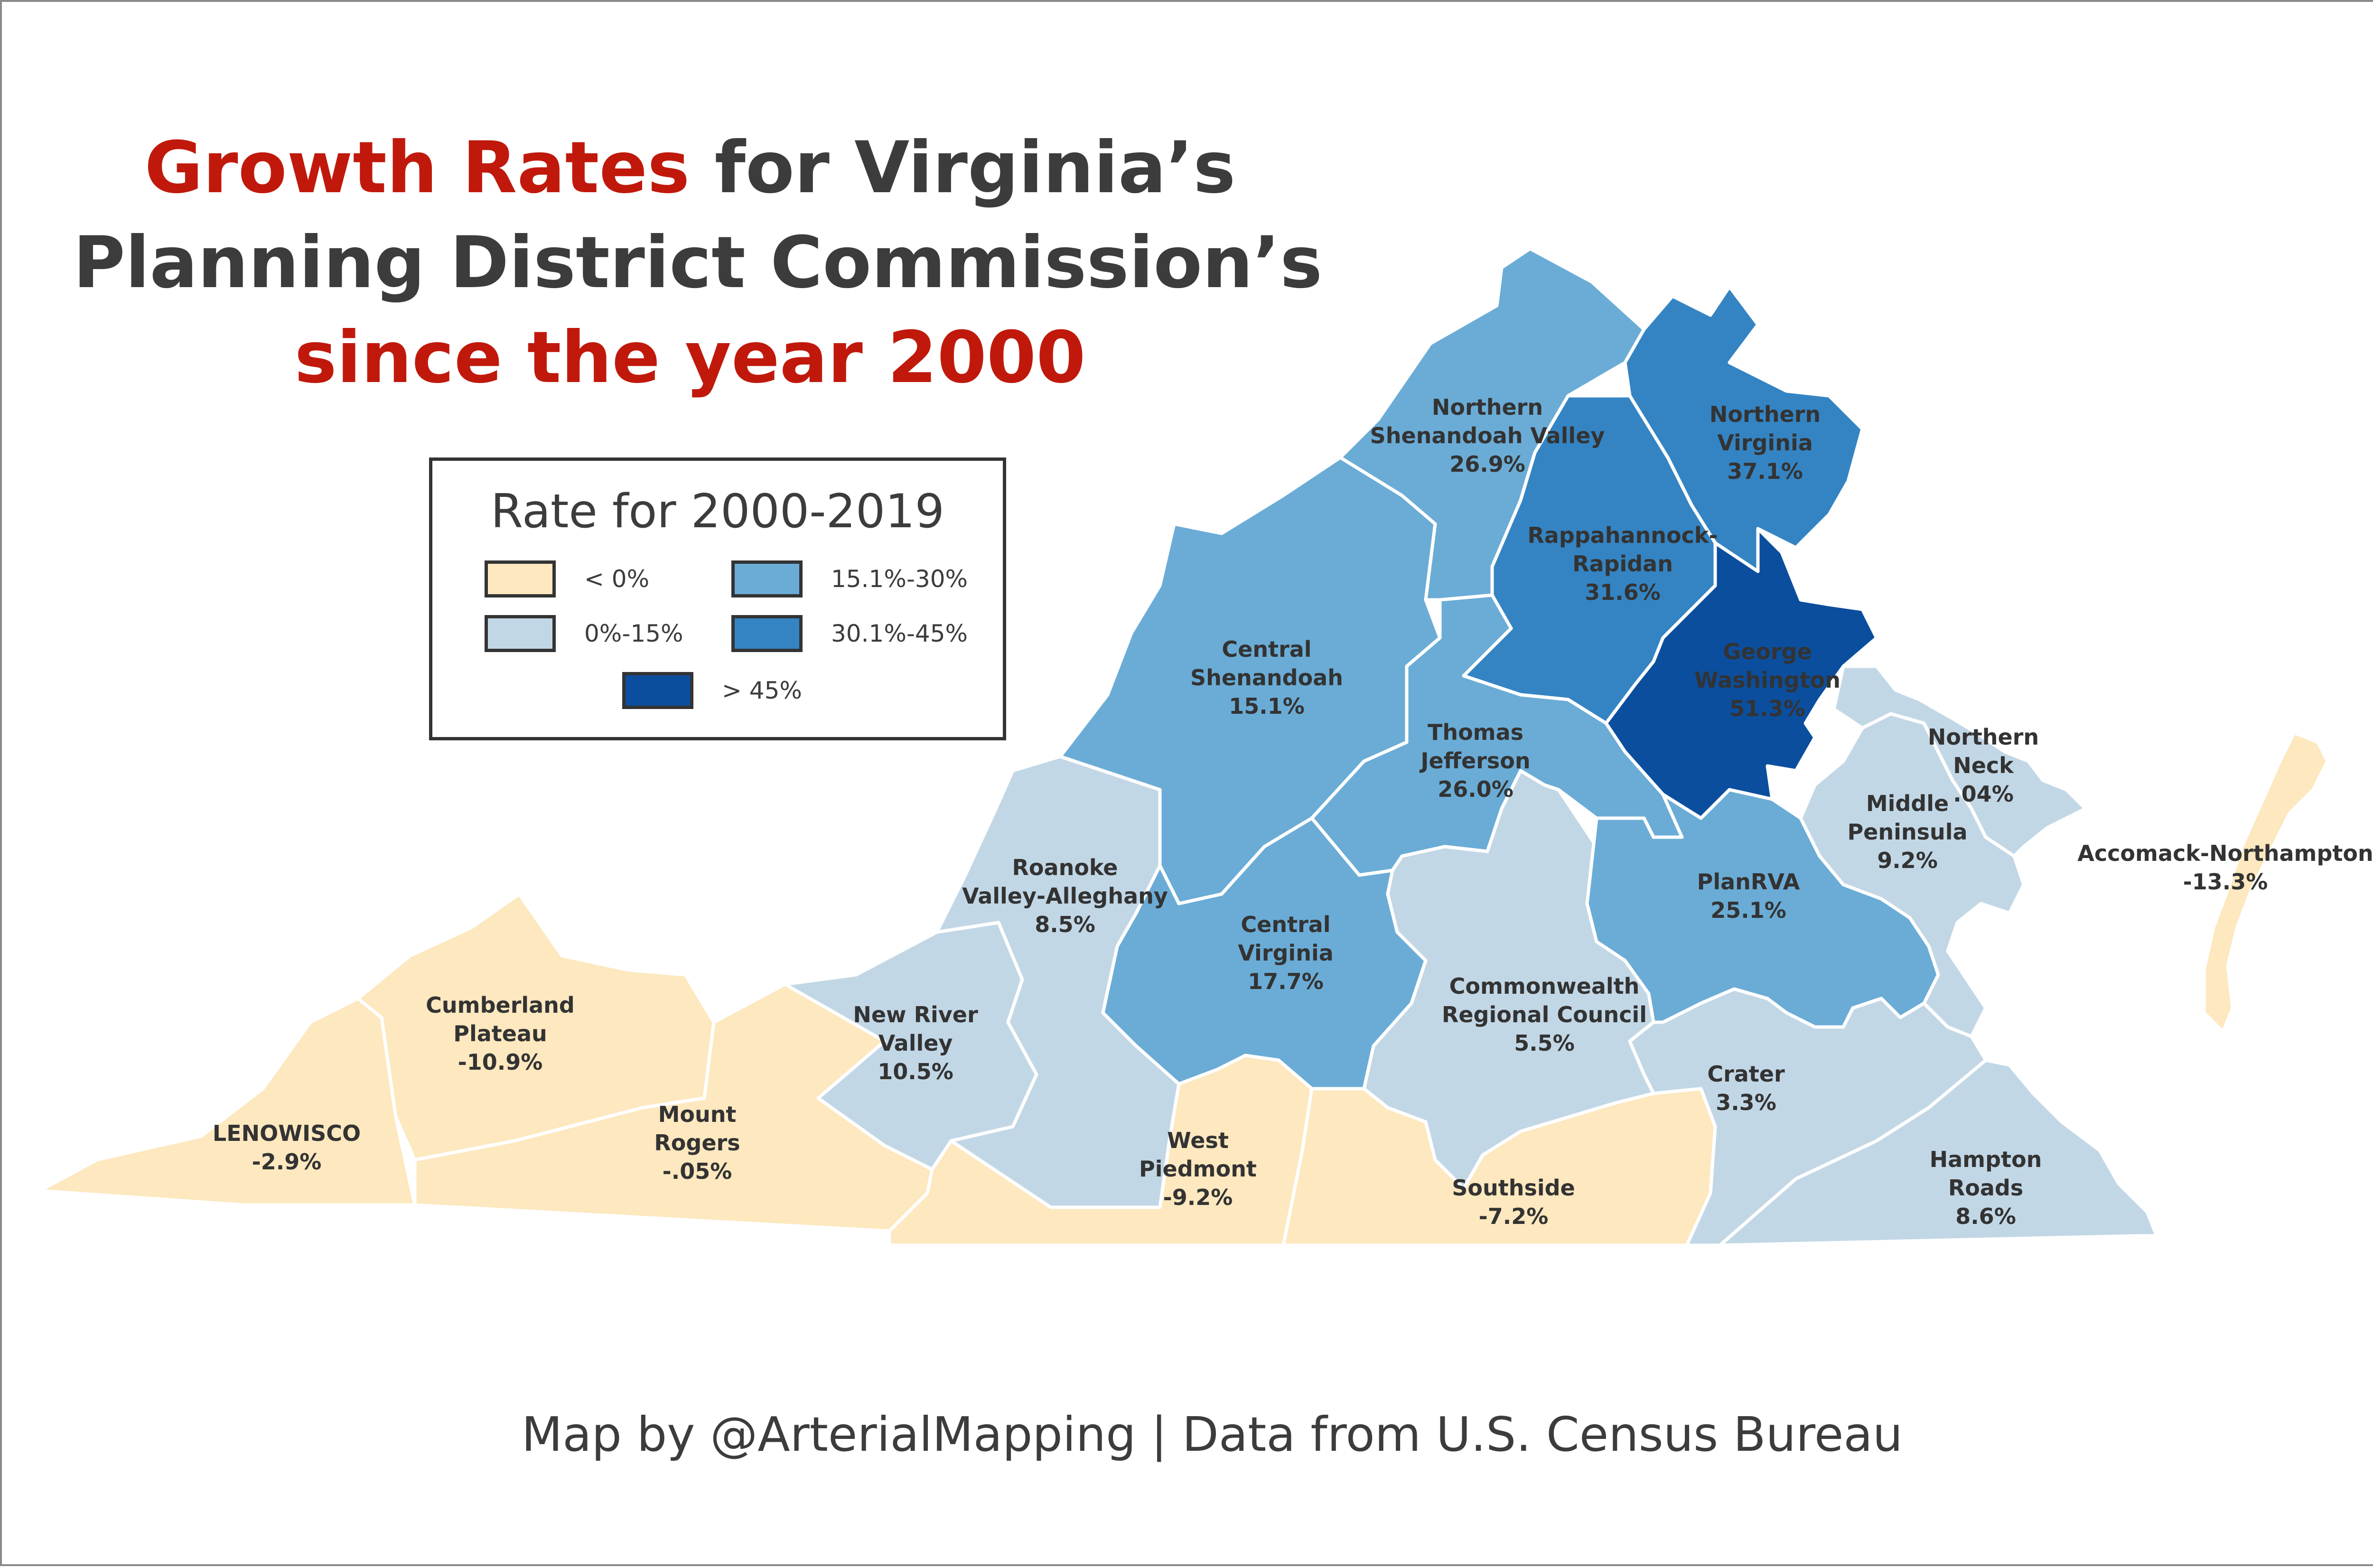 This screenshot has width=2373, height=1568. Describe the element at coordinates (2225, 882) in the screenshot. I see `region-rate: -13.3%` at that location.